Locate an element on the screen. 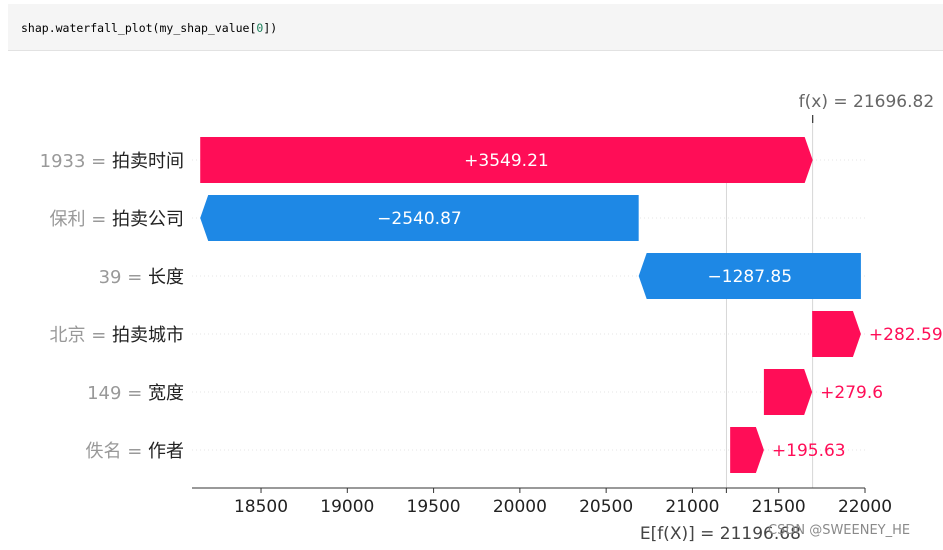 This screenshot has width=943, height=550. feature-value: 北京 = is located at coordinates (80, 335).